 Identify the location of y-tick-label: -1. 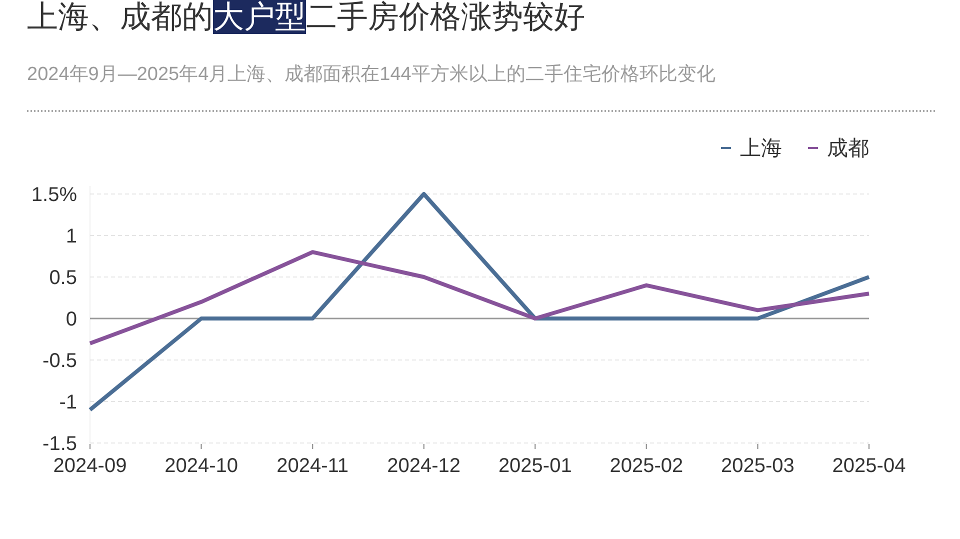
(68, 403).